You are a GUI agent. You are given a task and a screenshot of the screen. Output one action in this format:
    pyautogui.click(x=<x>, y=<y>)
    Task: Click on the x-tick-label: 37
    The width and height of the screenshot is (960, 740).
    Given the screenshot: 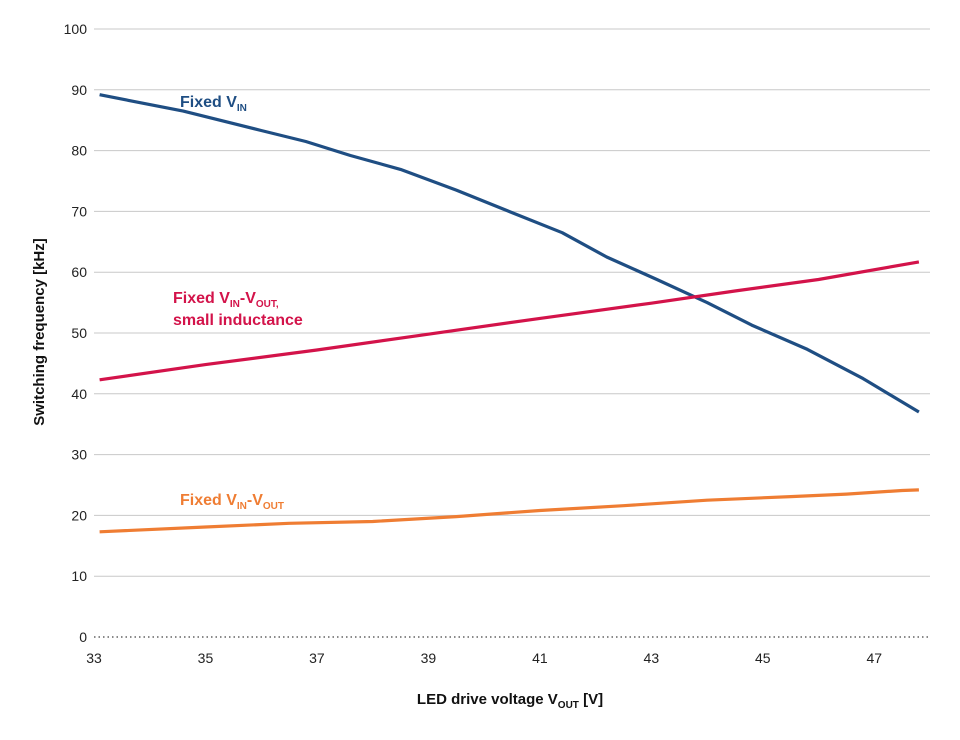 What is the action you would take?
    pyautogui.click(x=317, y=658)
    